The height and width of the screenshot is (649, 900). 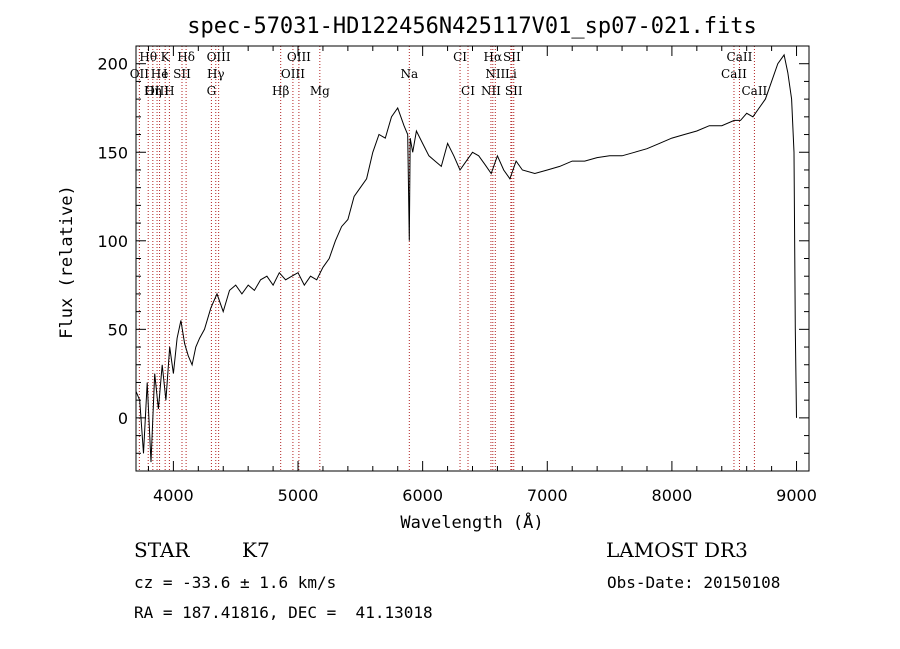 What do you see at coordinates (165, 74) in the screenshot?
I see `line-label: I` at bounding box center [165, 74].